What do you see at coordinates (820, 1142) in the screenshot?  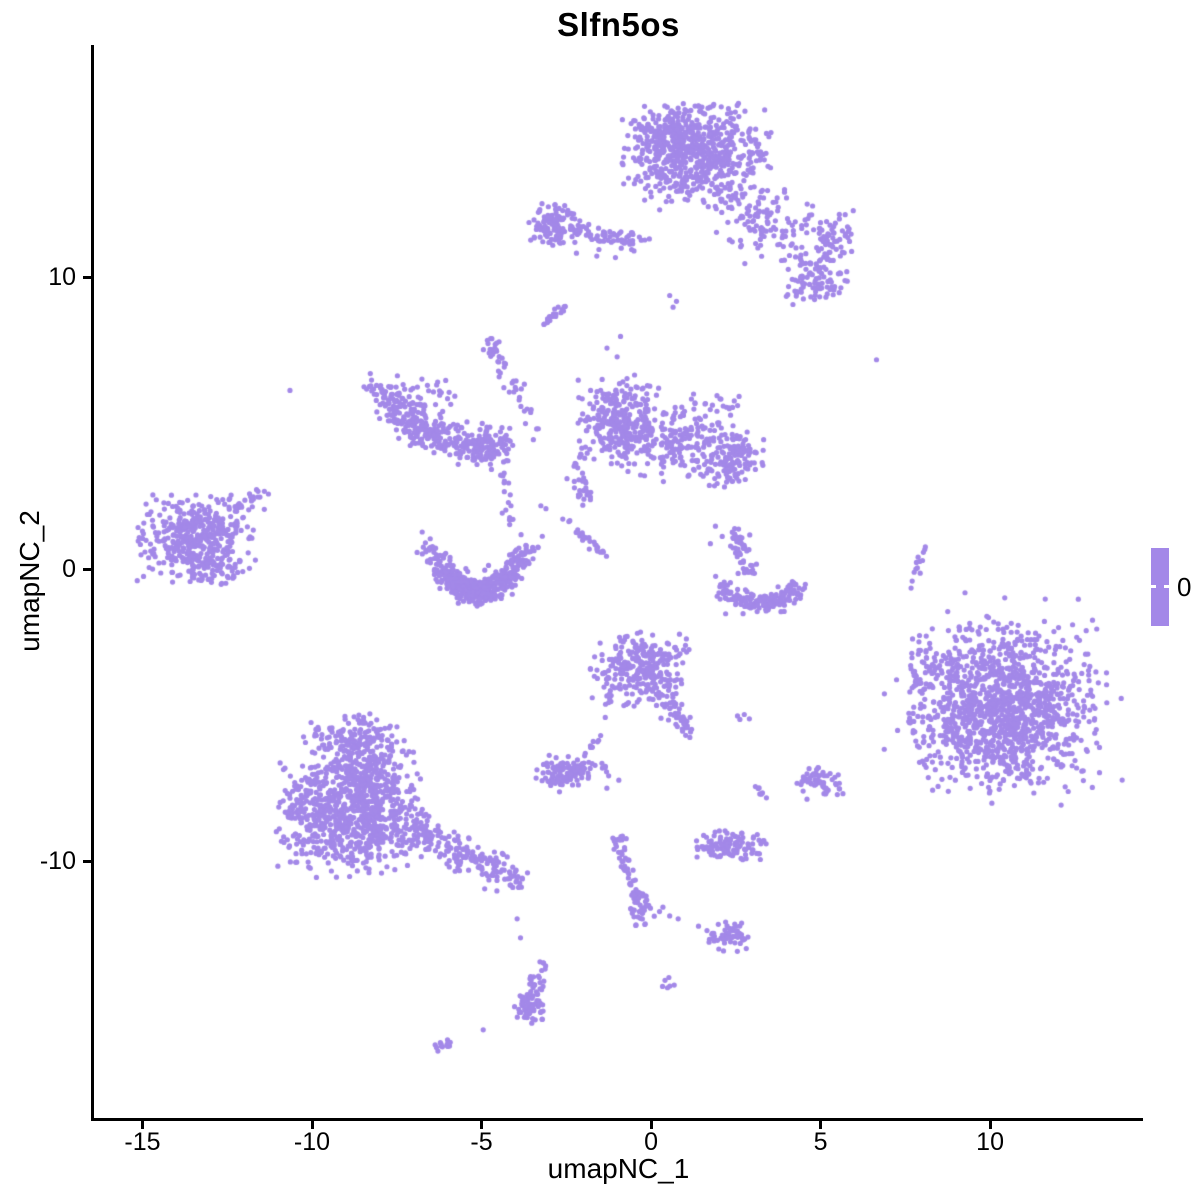 I see `x-tick-label: 5` at bounding box center [820, 1142].